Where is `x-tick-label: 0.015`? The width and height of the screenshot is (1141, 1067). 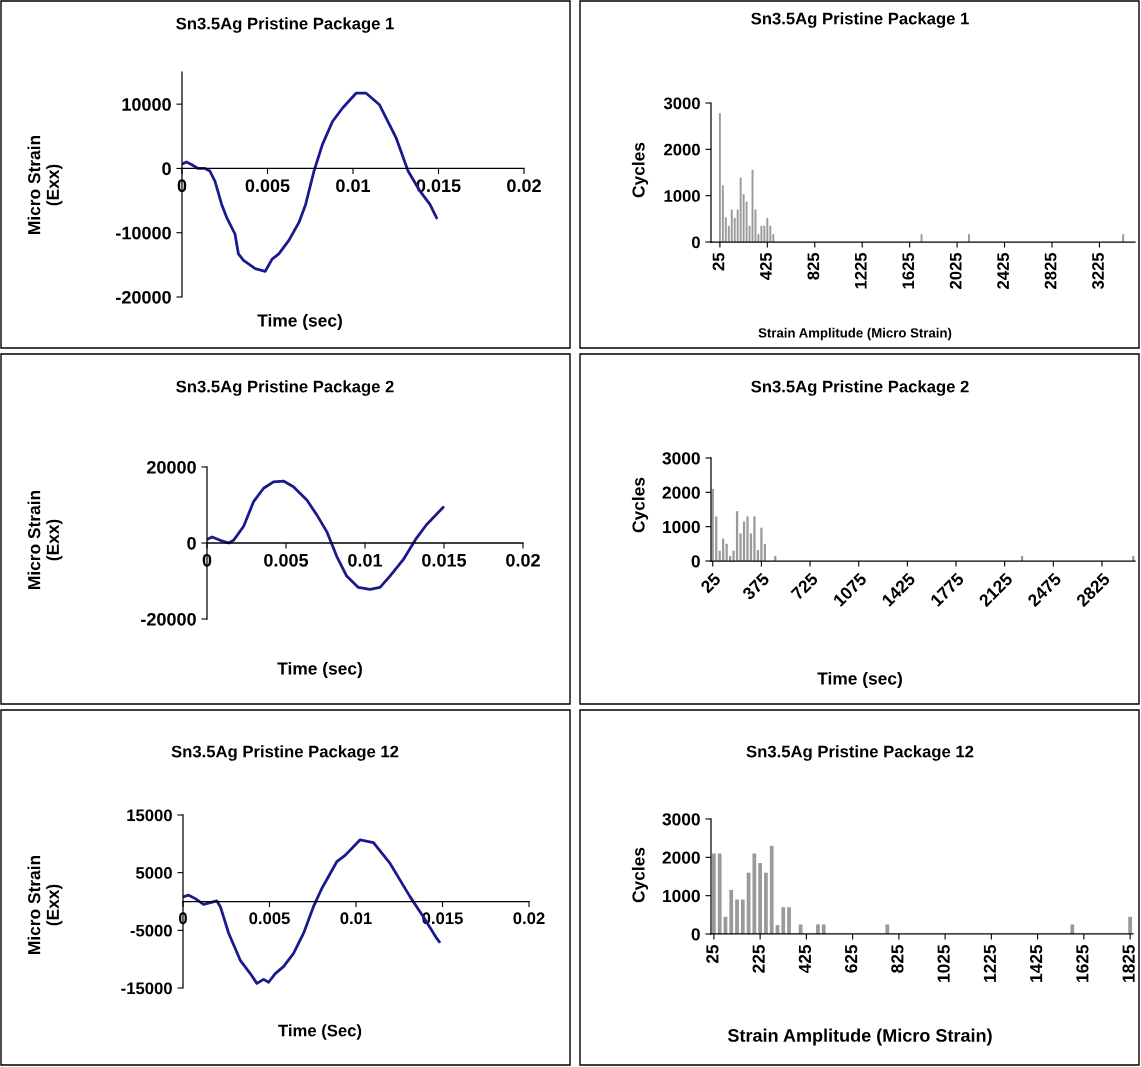 x-tick-label: 0.015 is located at coordinates (444, 560).